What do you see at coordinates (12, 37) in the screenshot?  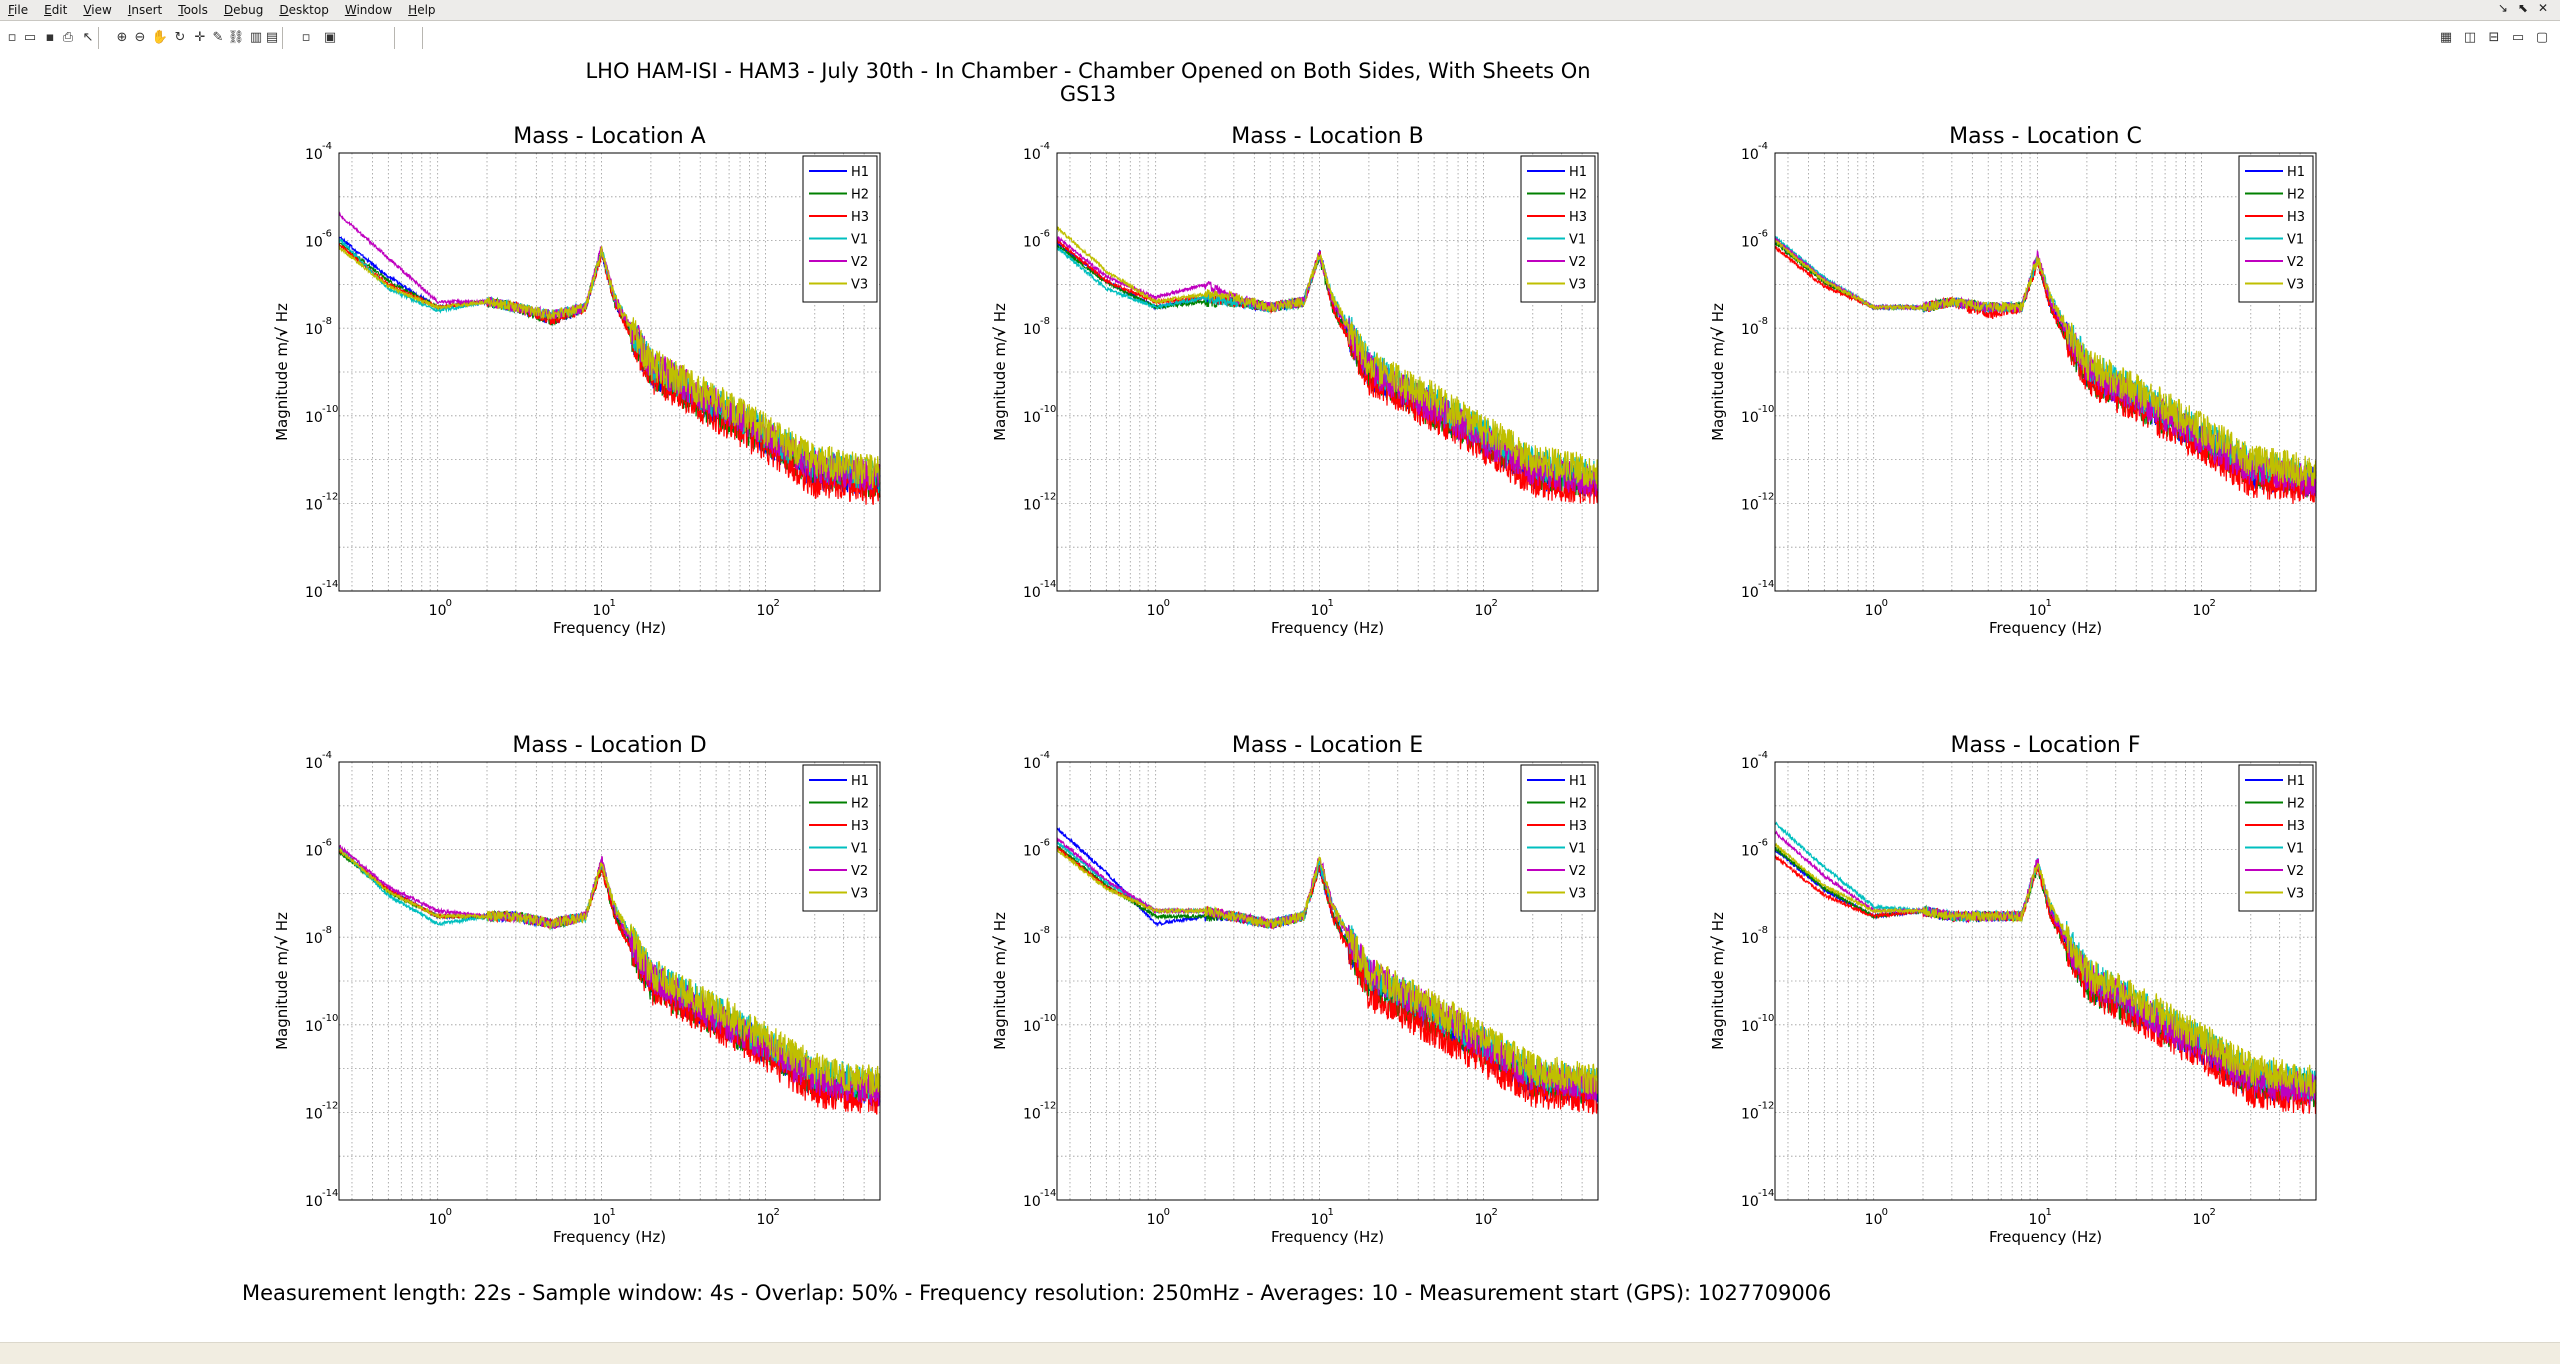 I see `new-figure-icon: ▫` at bounding box center [12, 37].